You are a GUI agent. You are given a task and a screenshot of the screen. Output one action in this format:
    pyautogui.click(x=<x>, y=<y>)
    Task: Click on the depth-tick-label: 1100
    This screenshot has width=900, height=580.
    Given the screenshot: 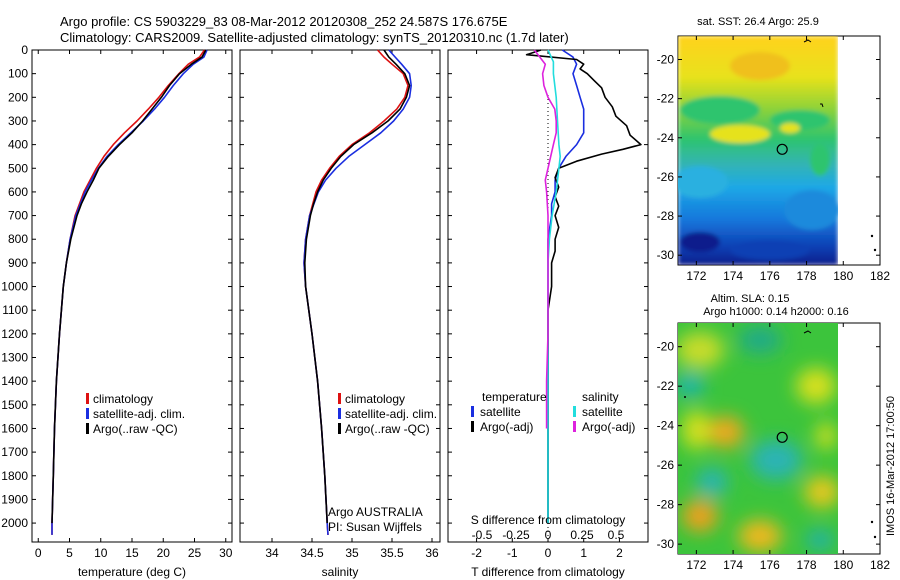 What is the action you would take?
    pyautogui.click(x=15, y=310)
    